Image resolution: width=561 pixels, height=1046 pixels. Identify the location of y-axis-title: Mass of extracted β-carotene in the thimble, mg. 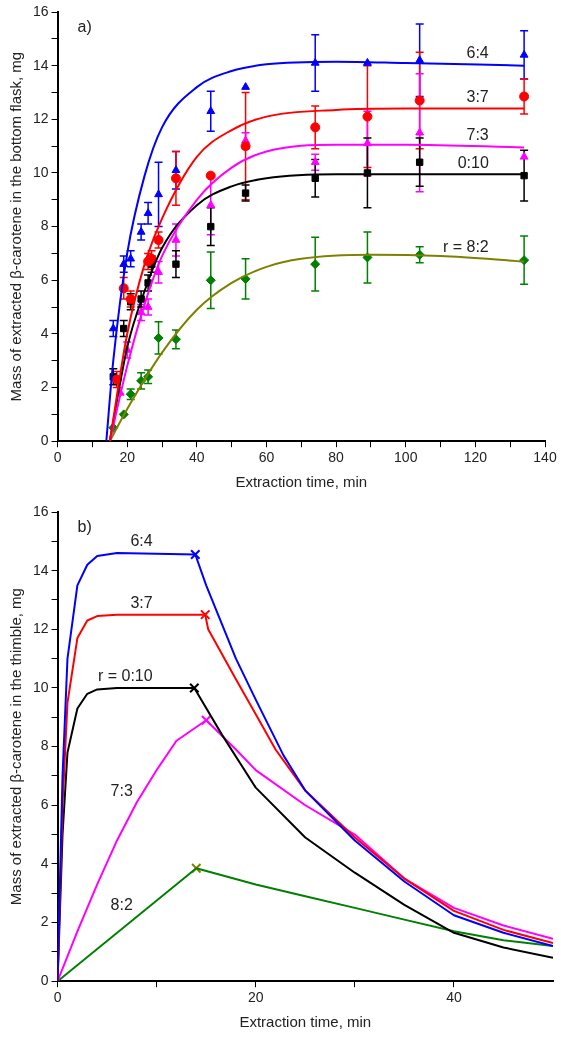
(16, 747).